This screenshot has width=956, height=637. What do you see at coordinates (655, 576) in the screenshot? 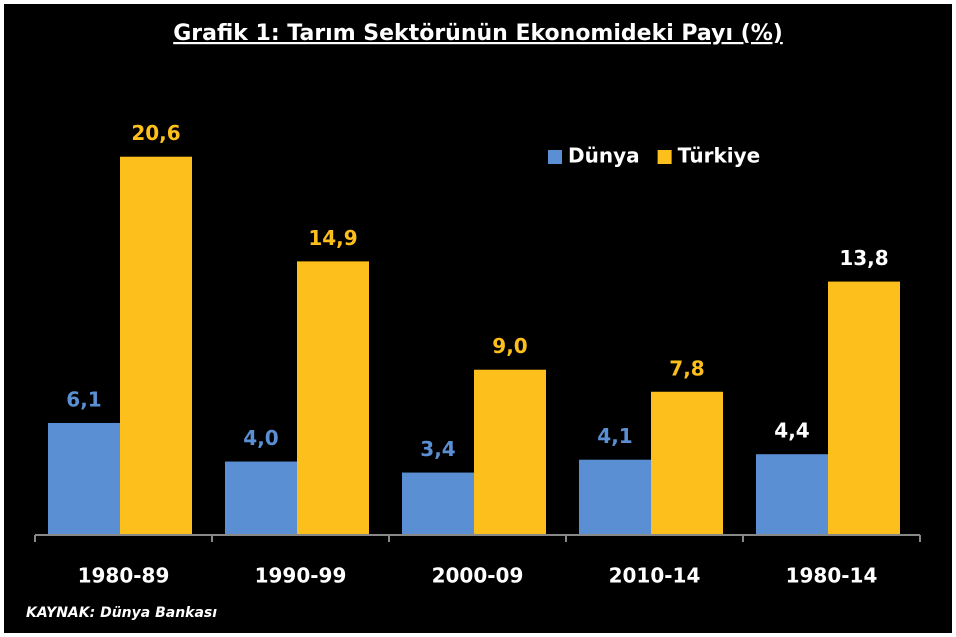
I see `x-tick-label: 2010-14` at bounding box center [655, 576].